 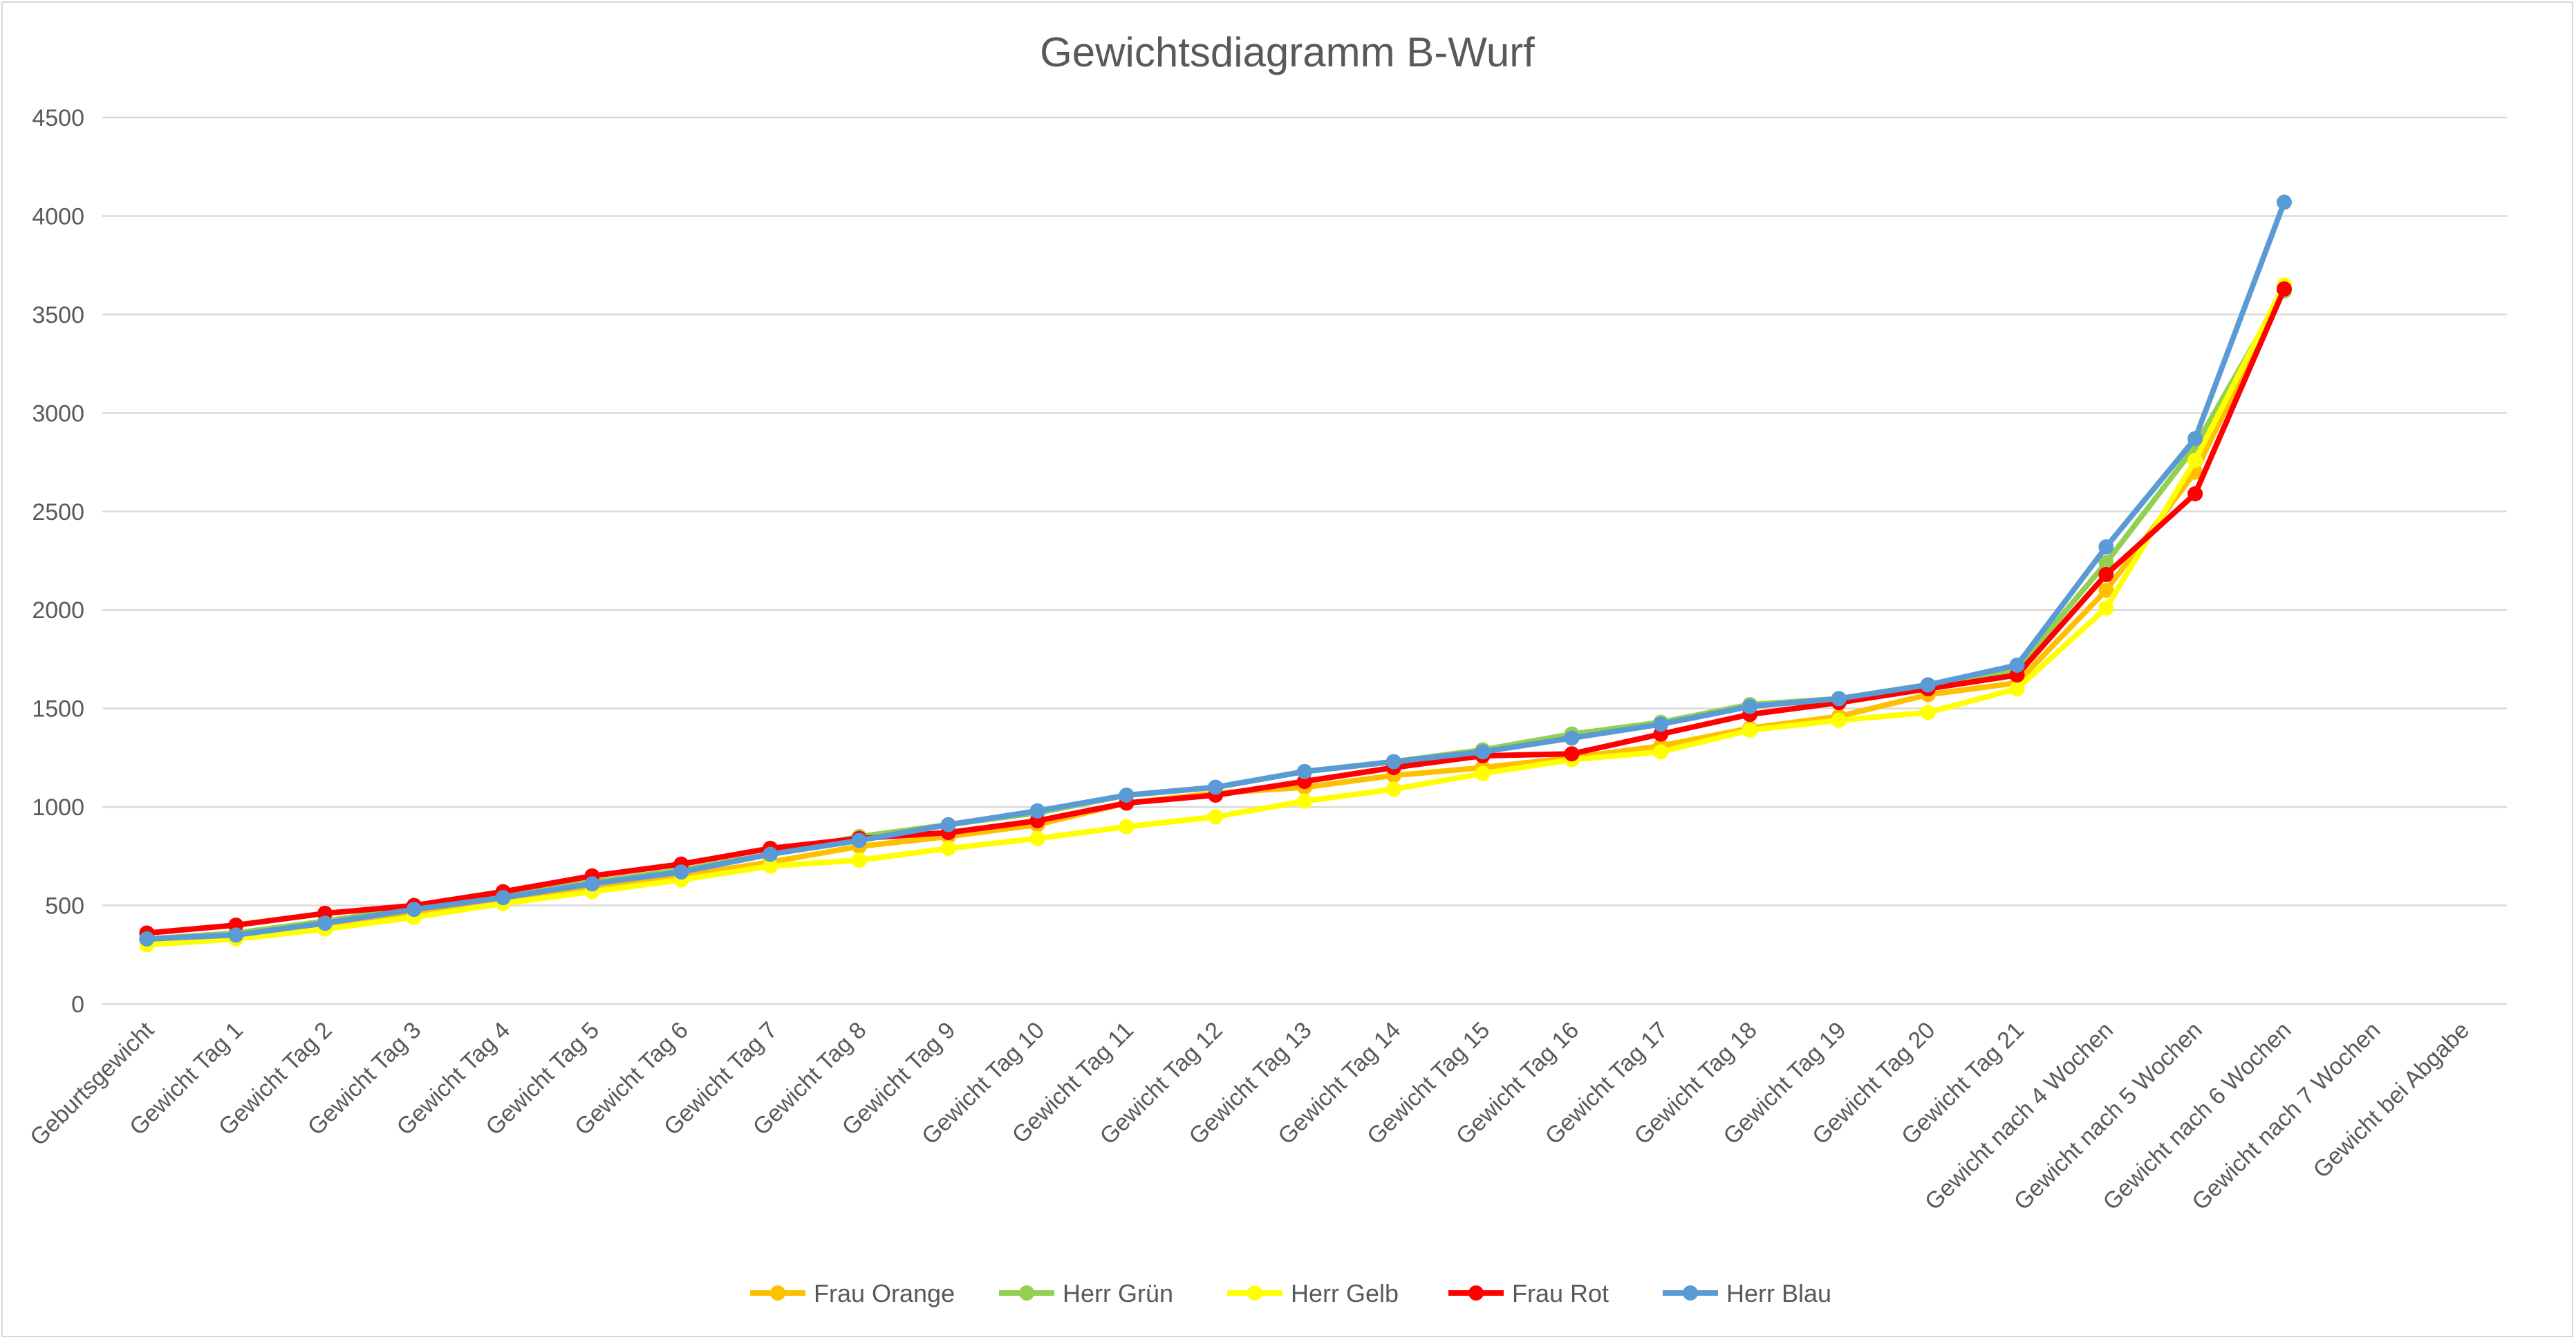 I want to click on legend-item: Herr Blau, so click(x=1747, y=1293).